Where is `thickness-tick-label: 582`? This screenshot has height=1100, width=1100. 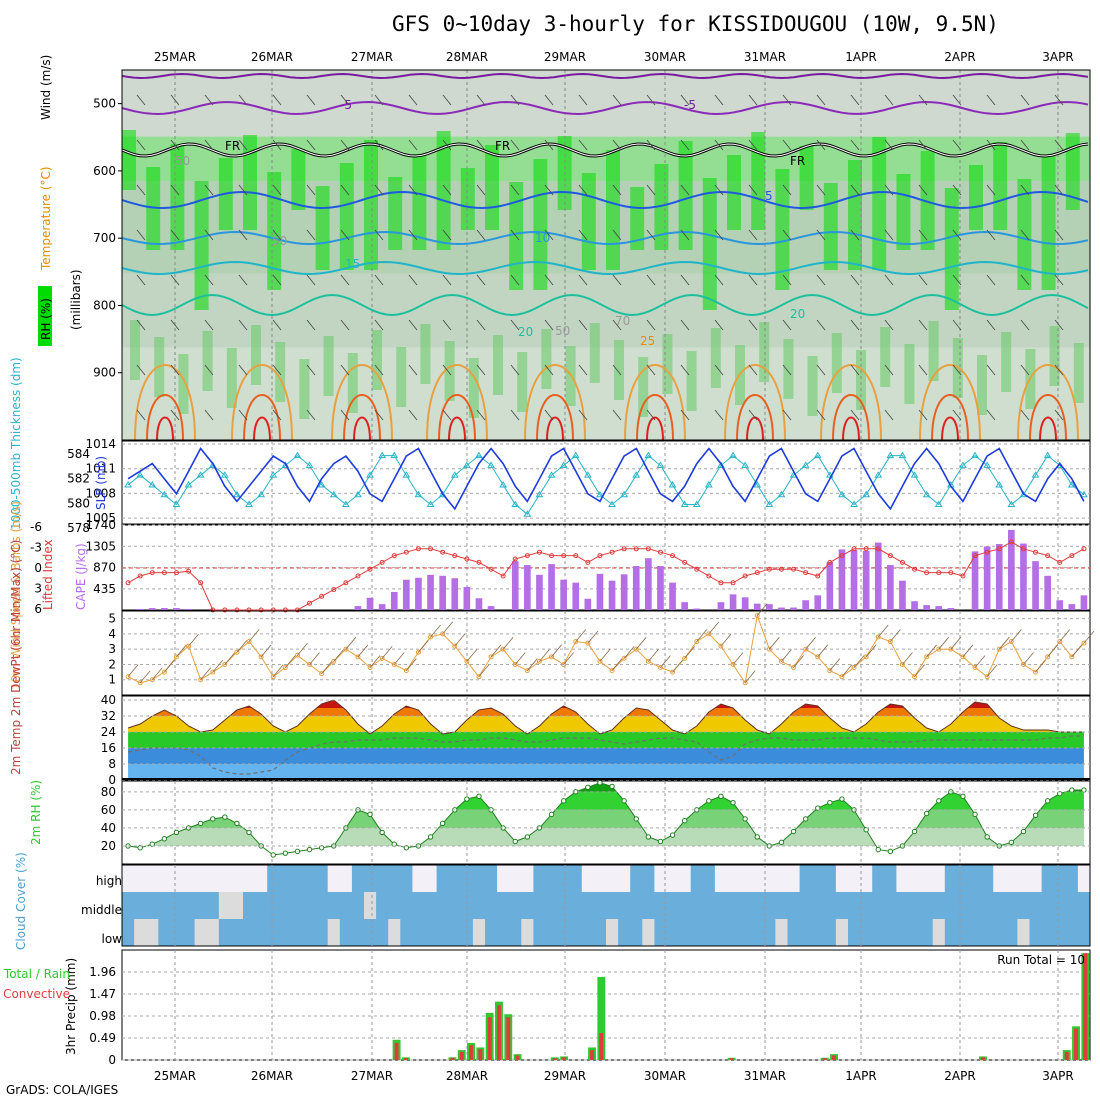
thickness-tick-label: 582 is located at coordinates (78, 479).